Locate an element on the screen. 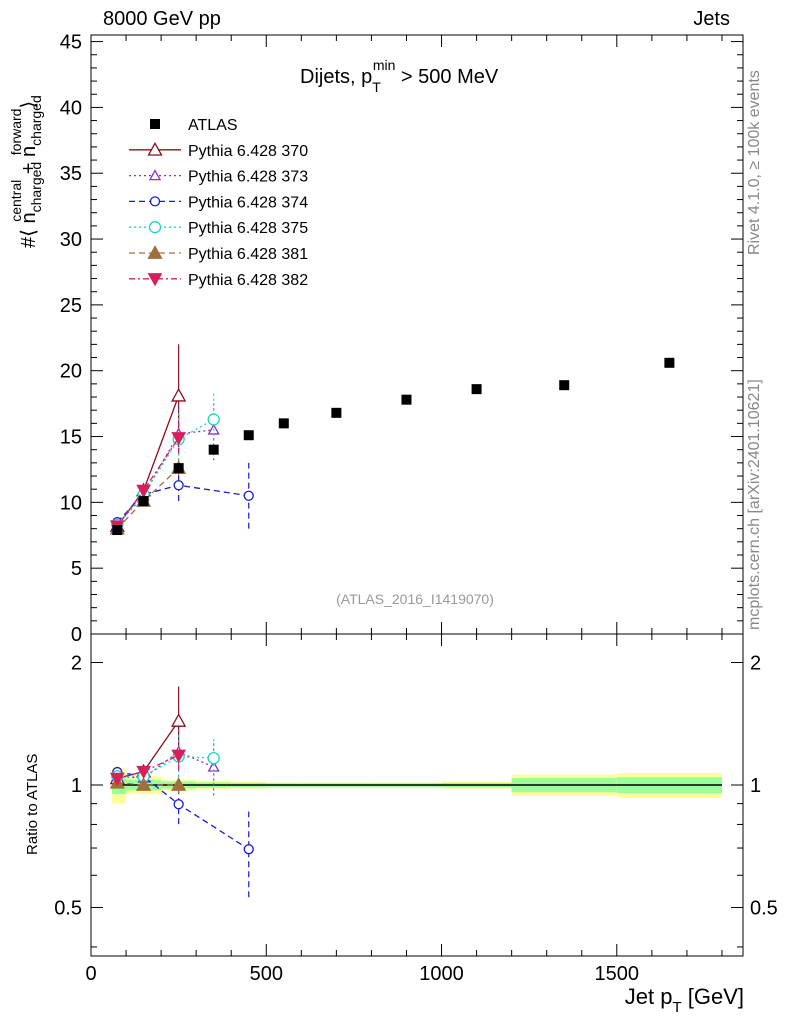 The width and height of the screenshot is (786, 1024). y-tick-label: 45 is located at coordinates (71, 43).